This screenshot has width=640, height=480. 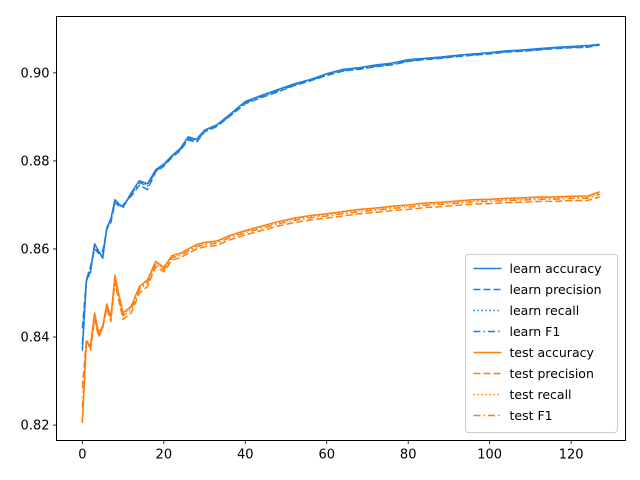 I want to click on legend-box, so click(x=541, y=343).